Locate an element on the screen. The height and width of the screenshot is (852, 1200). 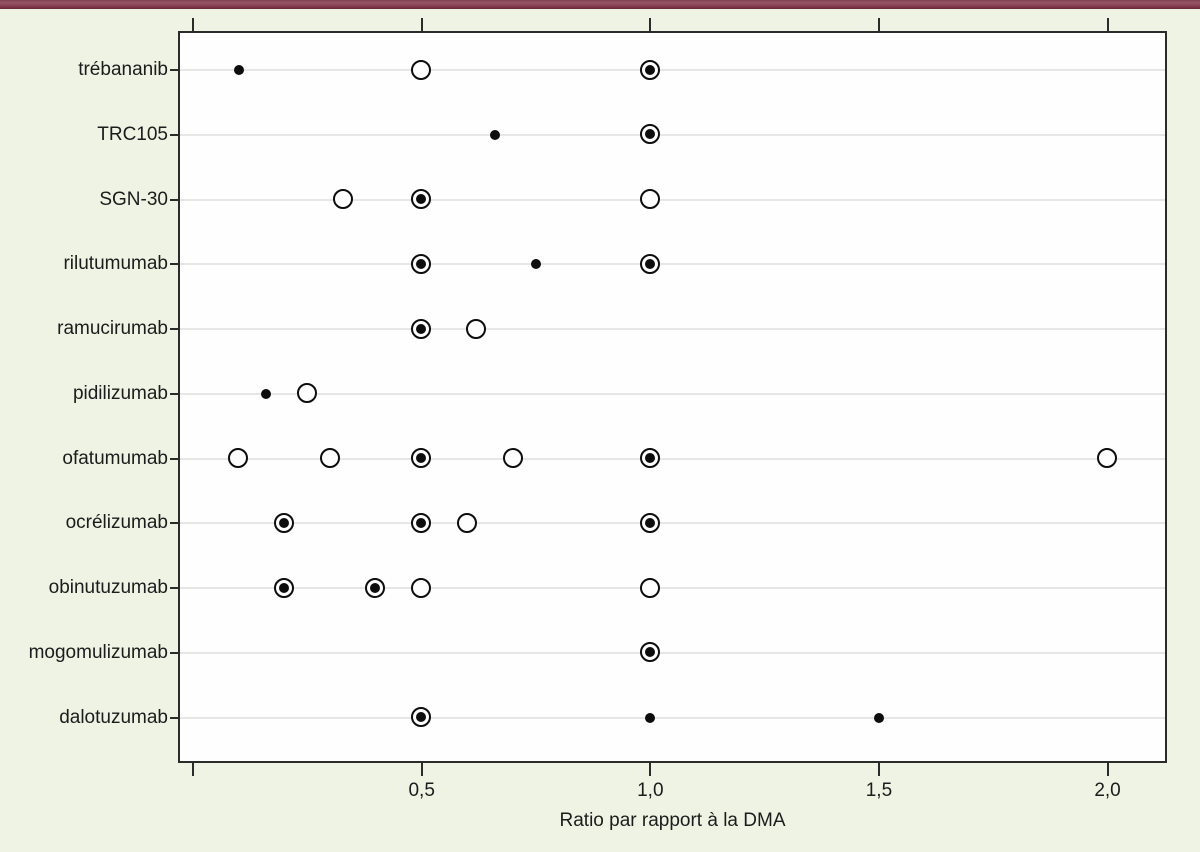
y-axis-label: rilutumumab is located at coordinates (115, 264).